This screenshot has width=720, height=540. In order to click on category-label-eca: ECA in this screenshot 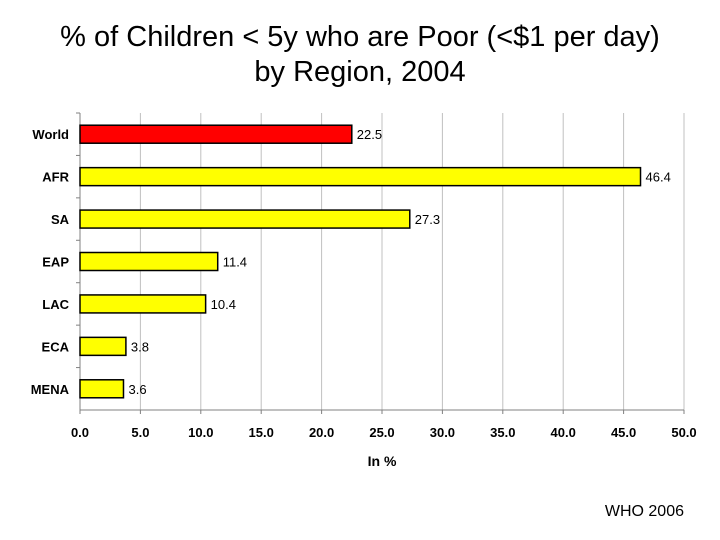, I will do `click(56, 346)`.